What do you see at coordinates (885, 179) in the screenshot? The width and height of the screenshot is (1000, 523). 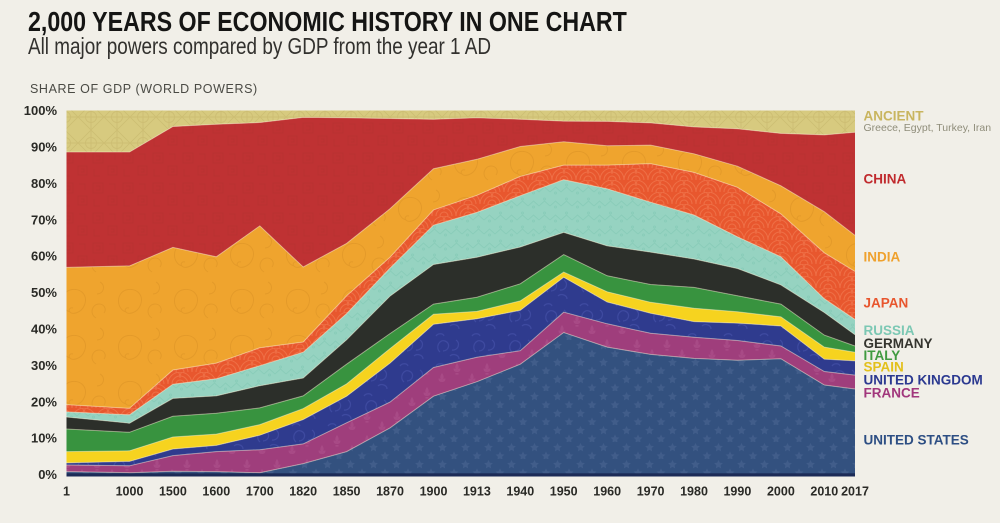 I see `svg-text: CHINA` at bounding box center [885, 179].